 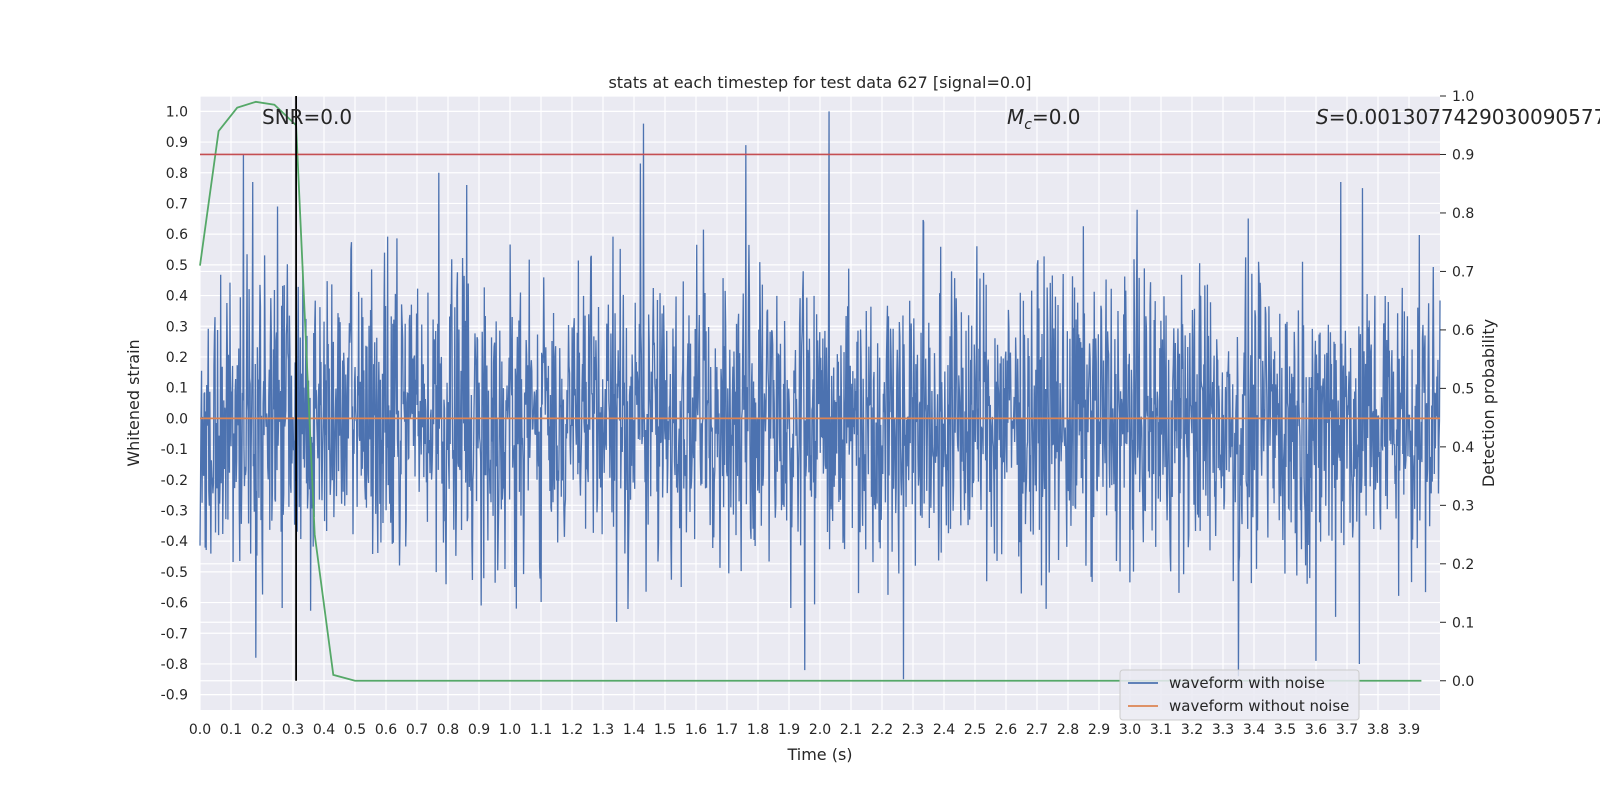 I want to click on x-tick-label: 0.8, so click(x=448, y=730).